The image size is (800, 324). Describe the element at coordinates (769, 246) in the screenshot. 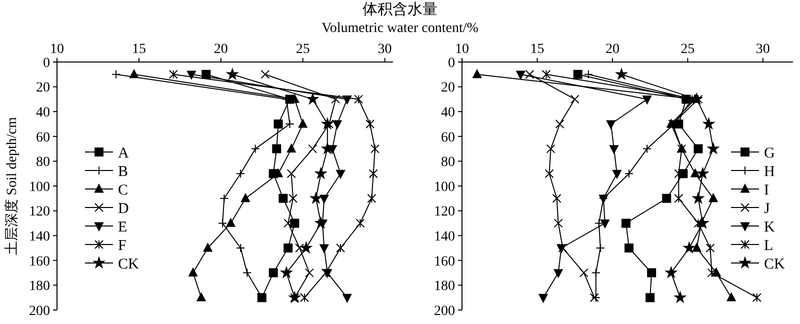

I see `legend-label: L` at that location.